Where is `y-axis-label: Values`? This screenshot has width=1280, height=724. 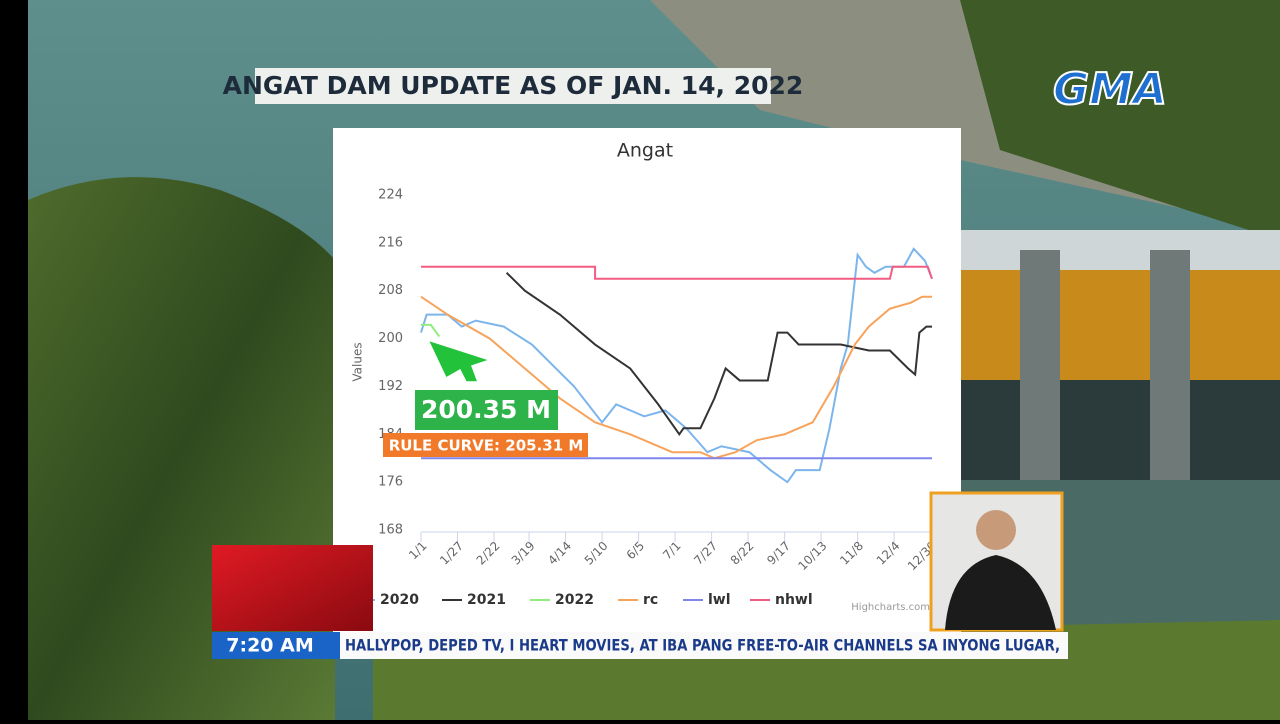 y-axis-label: Values is located at coordinates (358, 361).